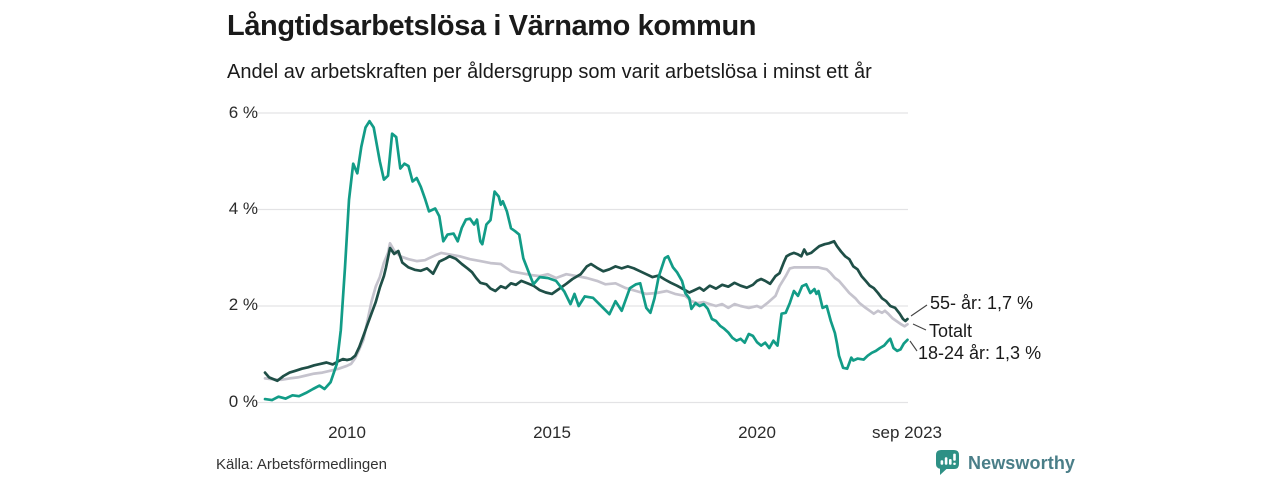 This screenshot has width=1280, height=480. I want to click on newsworthy-wordmark: Newsworthy, so click(1022, 462).